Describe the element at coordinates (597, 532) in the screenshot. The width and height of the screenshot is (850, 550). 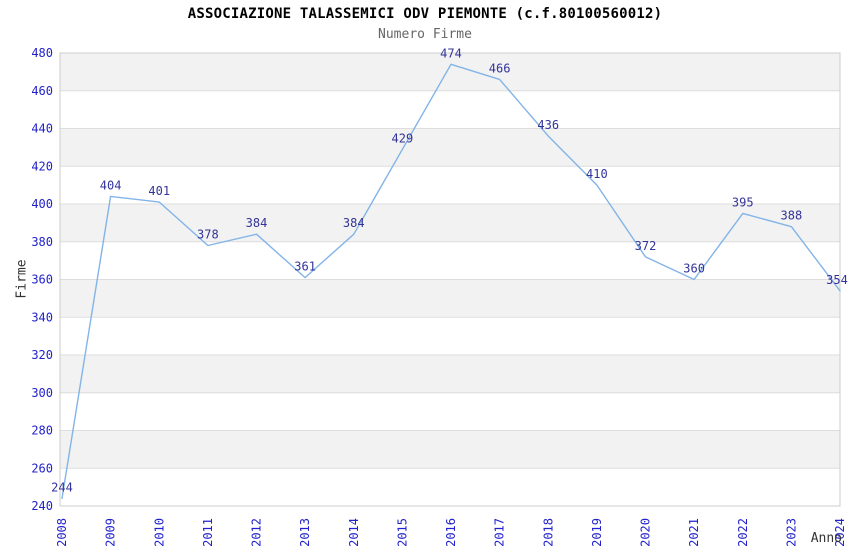
I see `x-tick-label: 2019` at that location.